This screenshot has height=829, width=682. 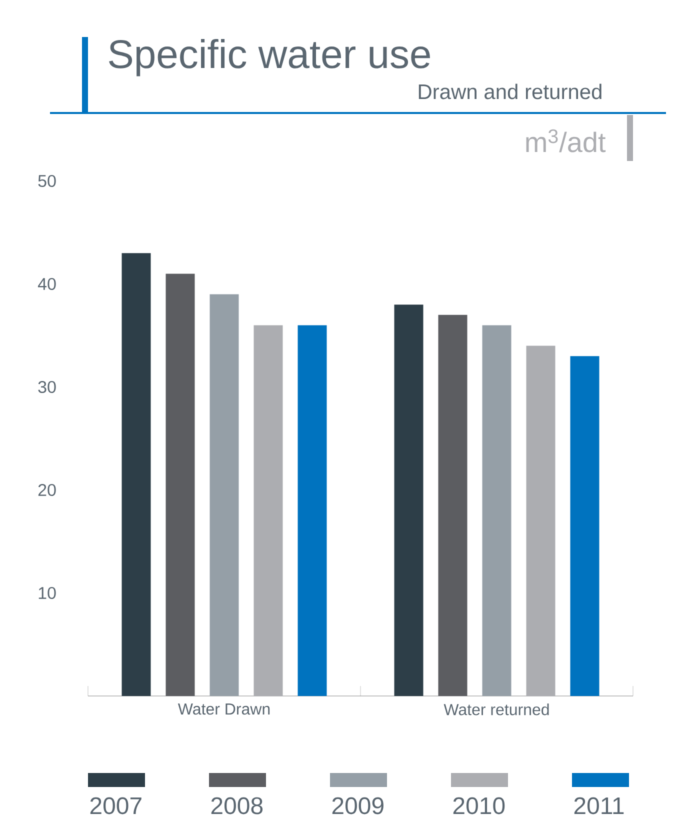 I want to click on y-tick-label: 40, so click(x=47, y=284).